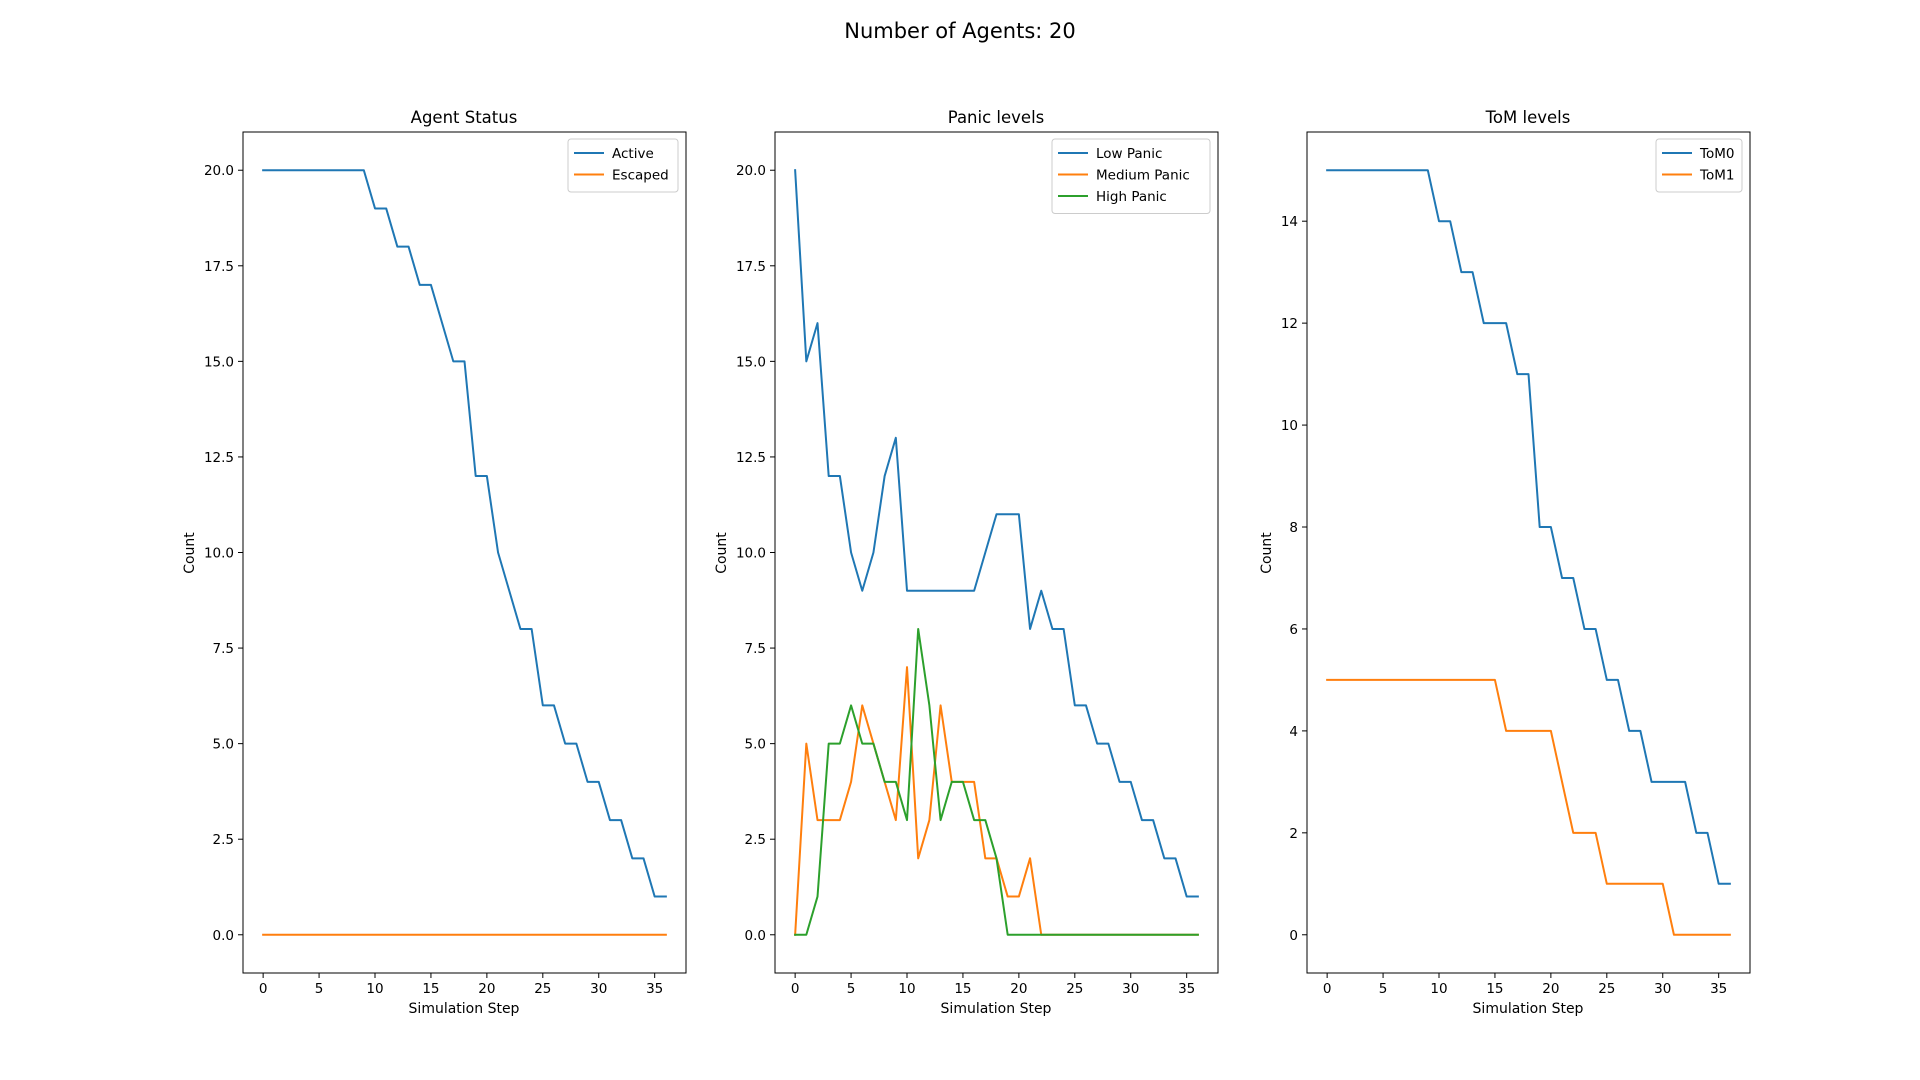 This screenshot has width=1920, height=1080. I want to click on y-tick-label: 14, so click(1289, 222).